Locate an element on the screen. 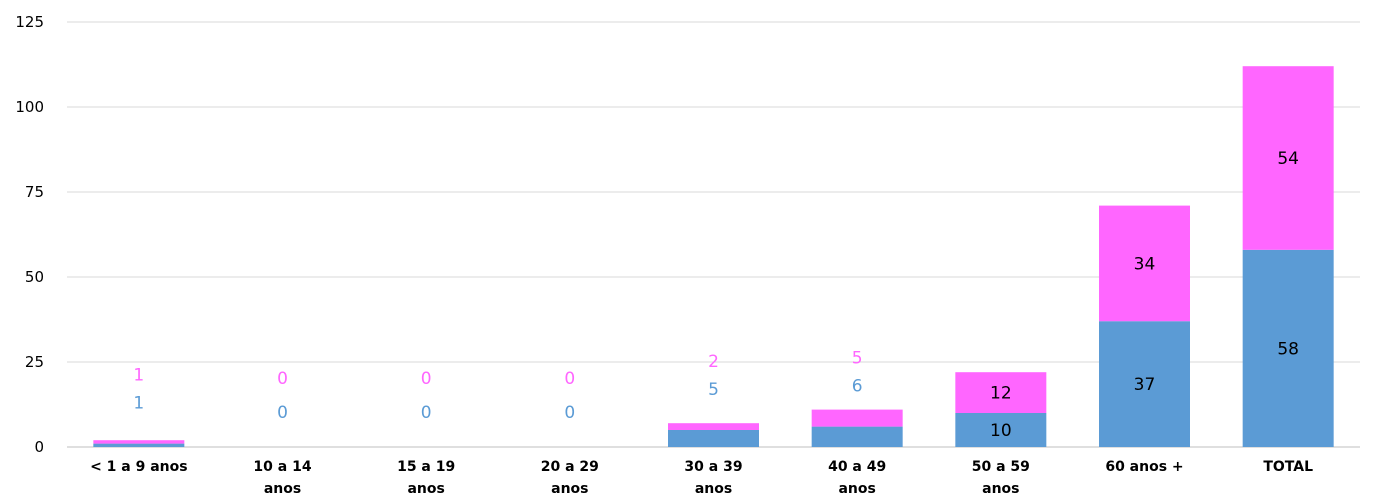 This screenshot has width=1381, height=501. data-label-bottom: 10 is located at coordinates (1001, 431).